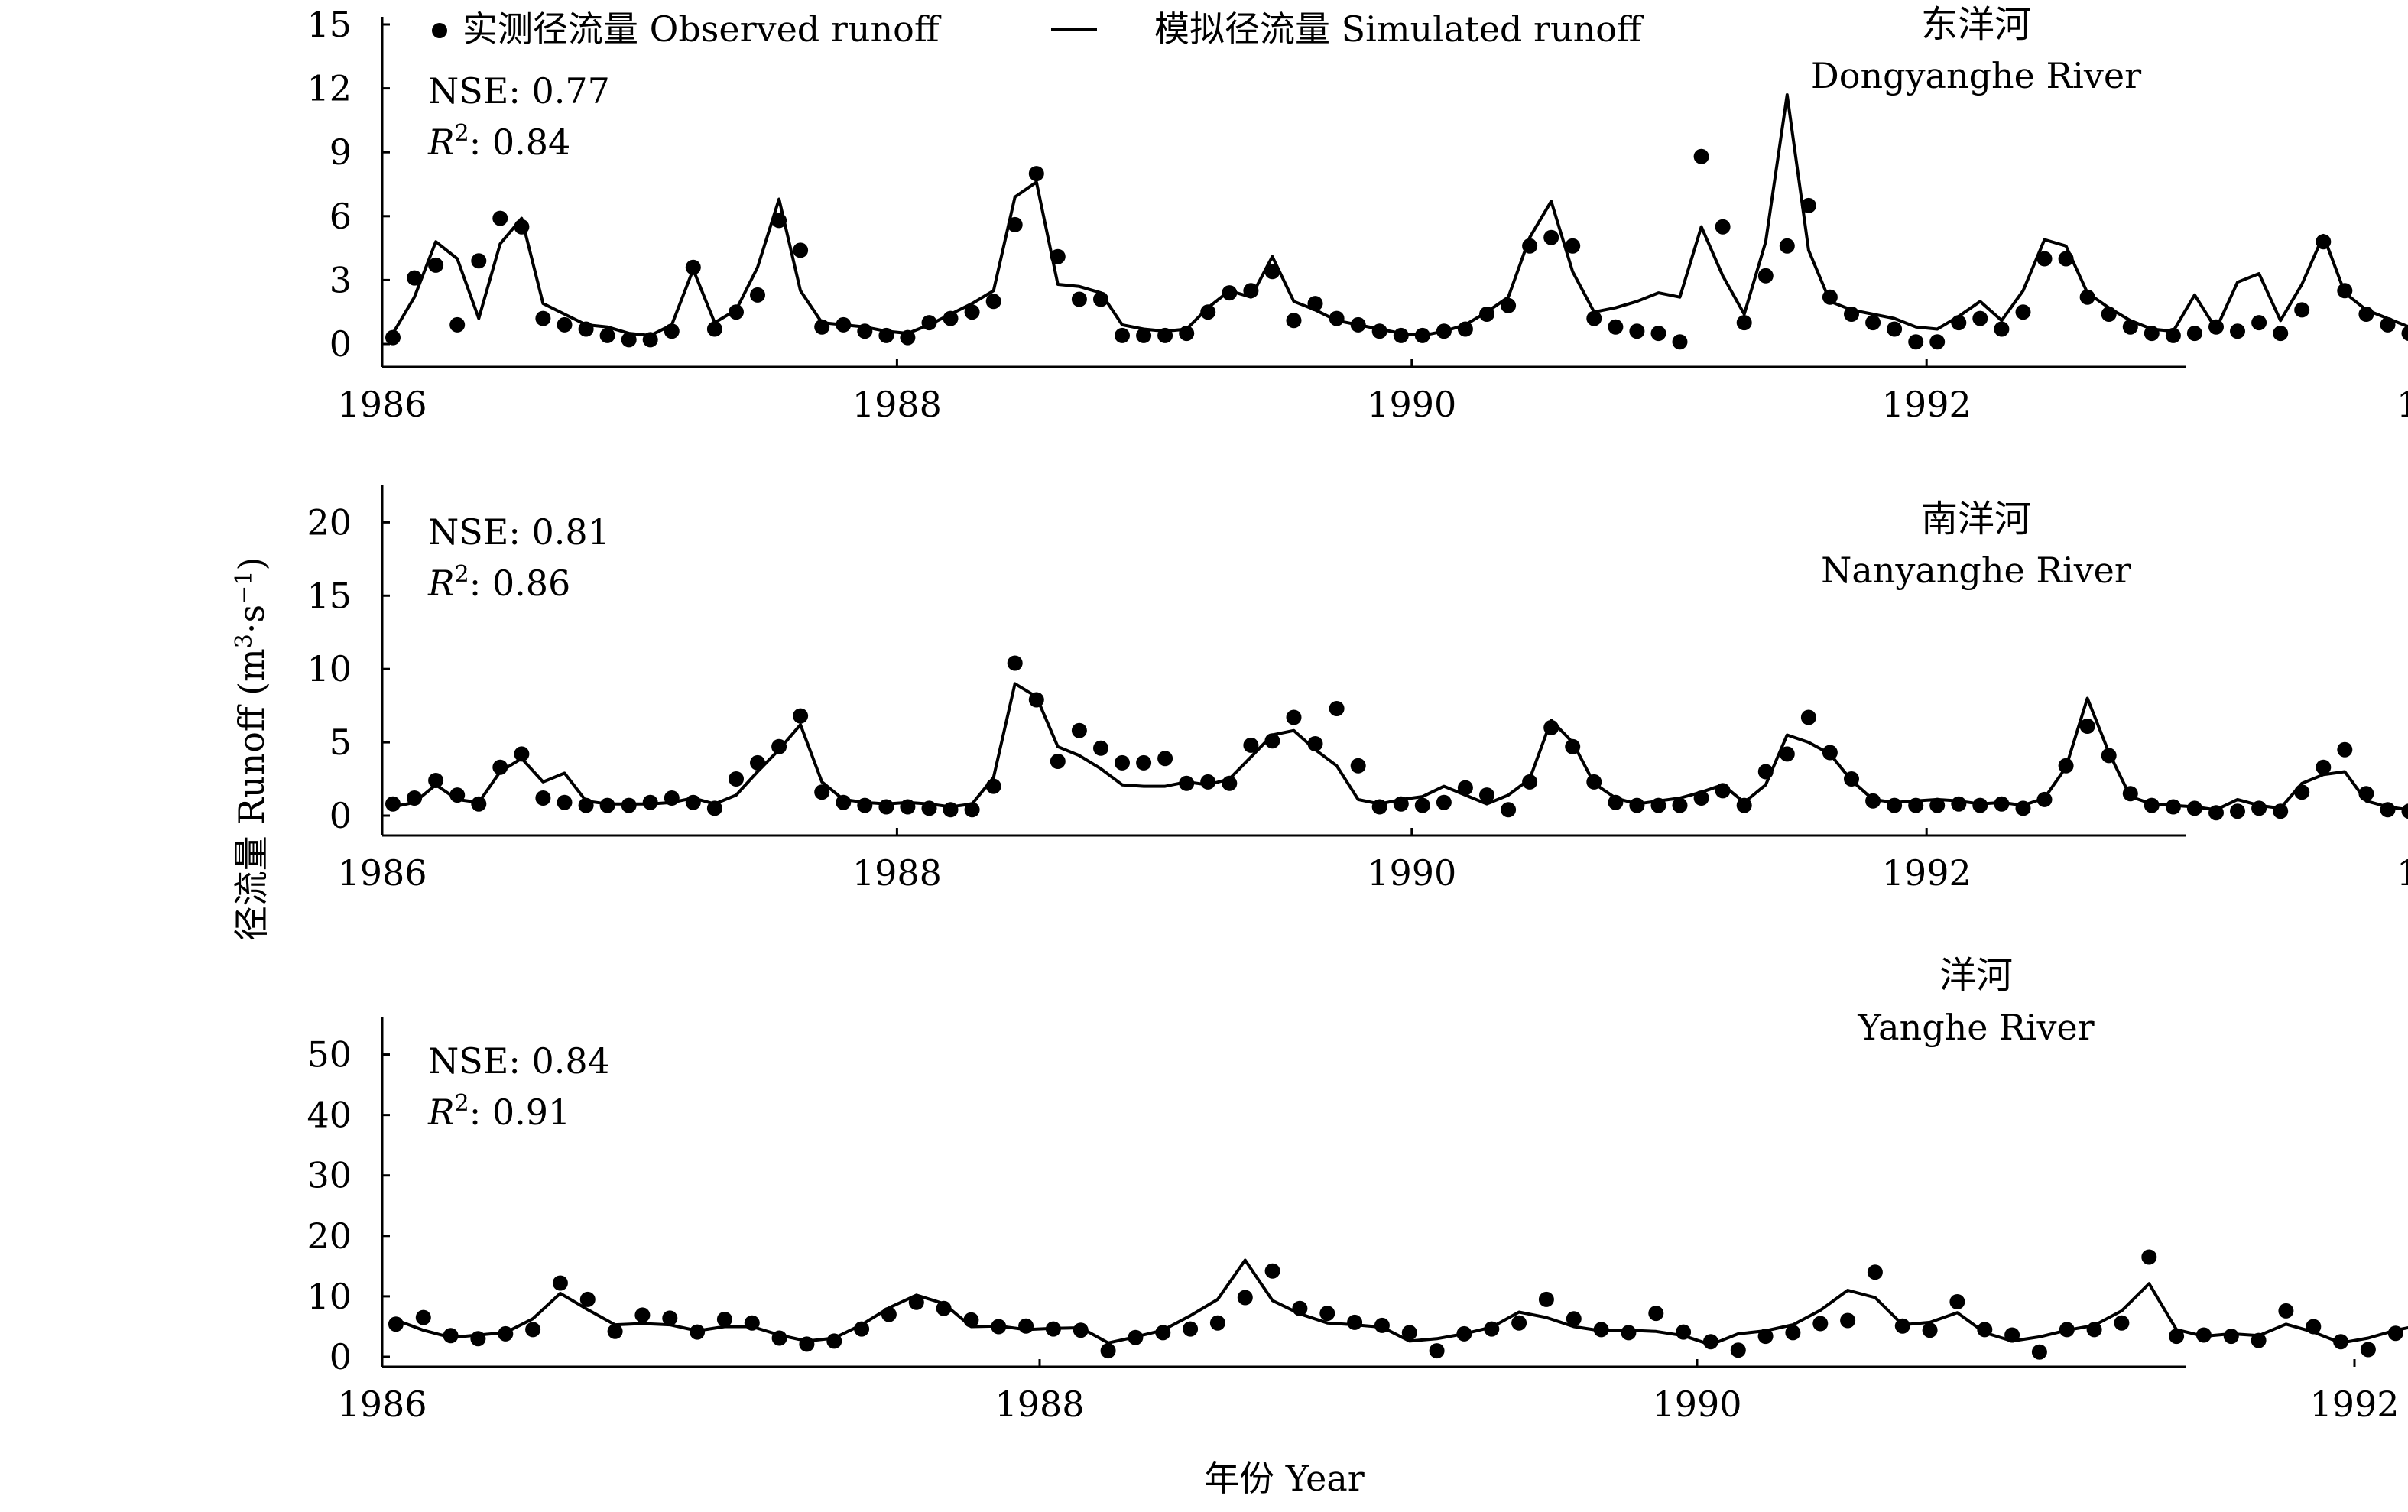 This screenshot has width=2408, height=1512. I want to click on legend-observed-marker, so click(440, 30).